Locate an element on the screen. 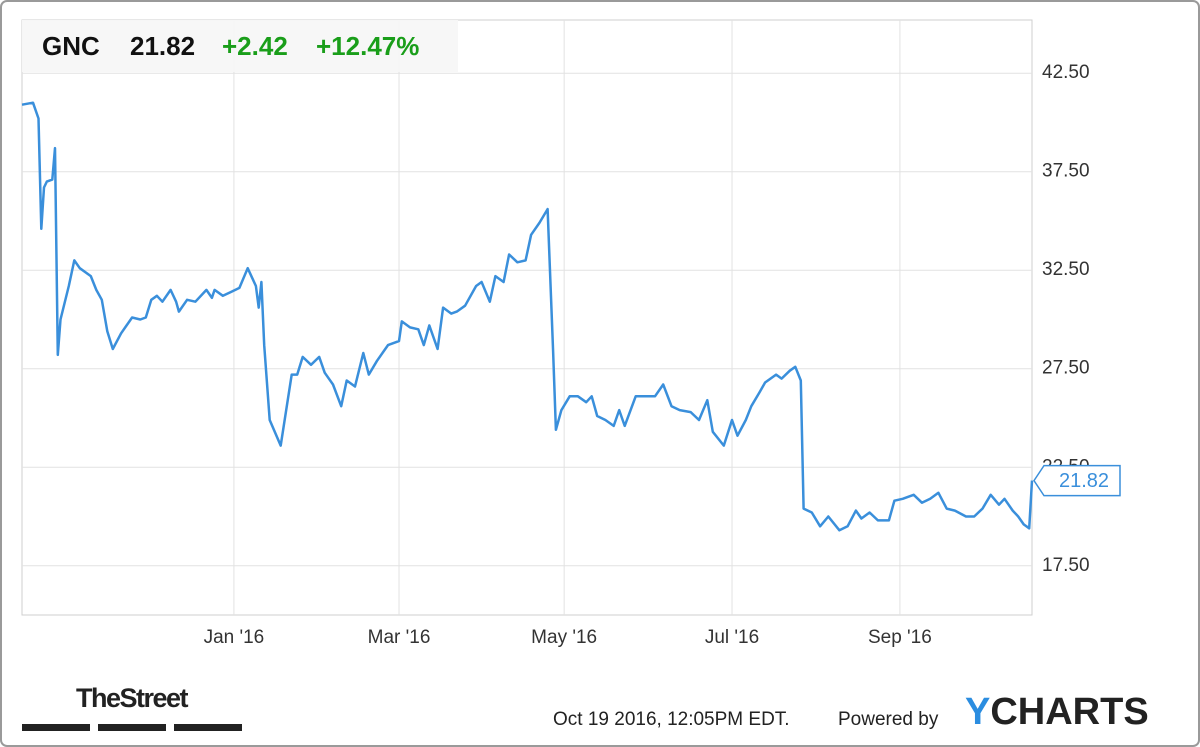 This screenshot has height=747, width=1200. brand-logo: YCHARTS is located at coordinates (1057, 712).